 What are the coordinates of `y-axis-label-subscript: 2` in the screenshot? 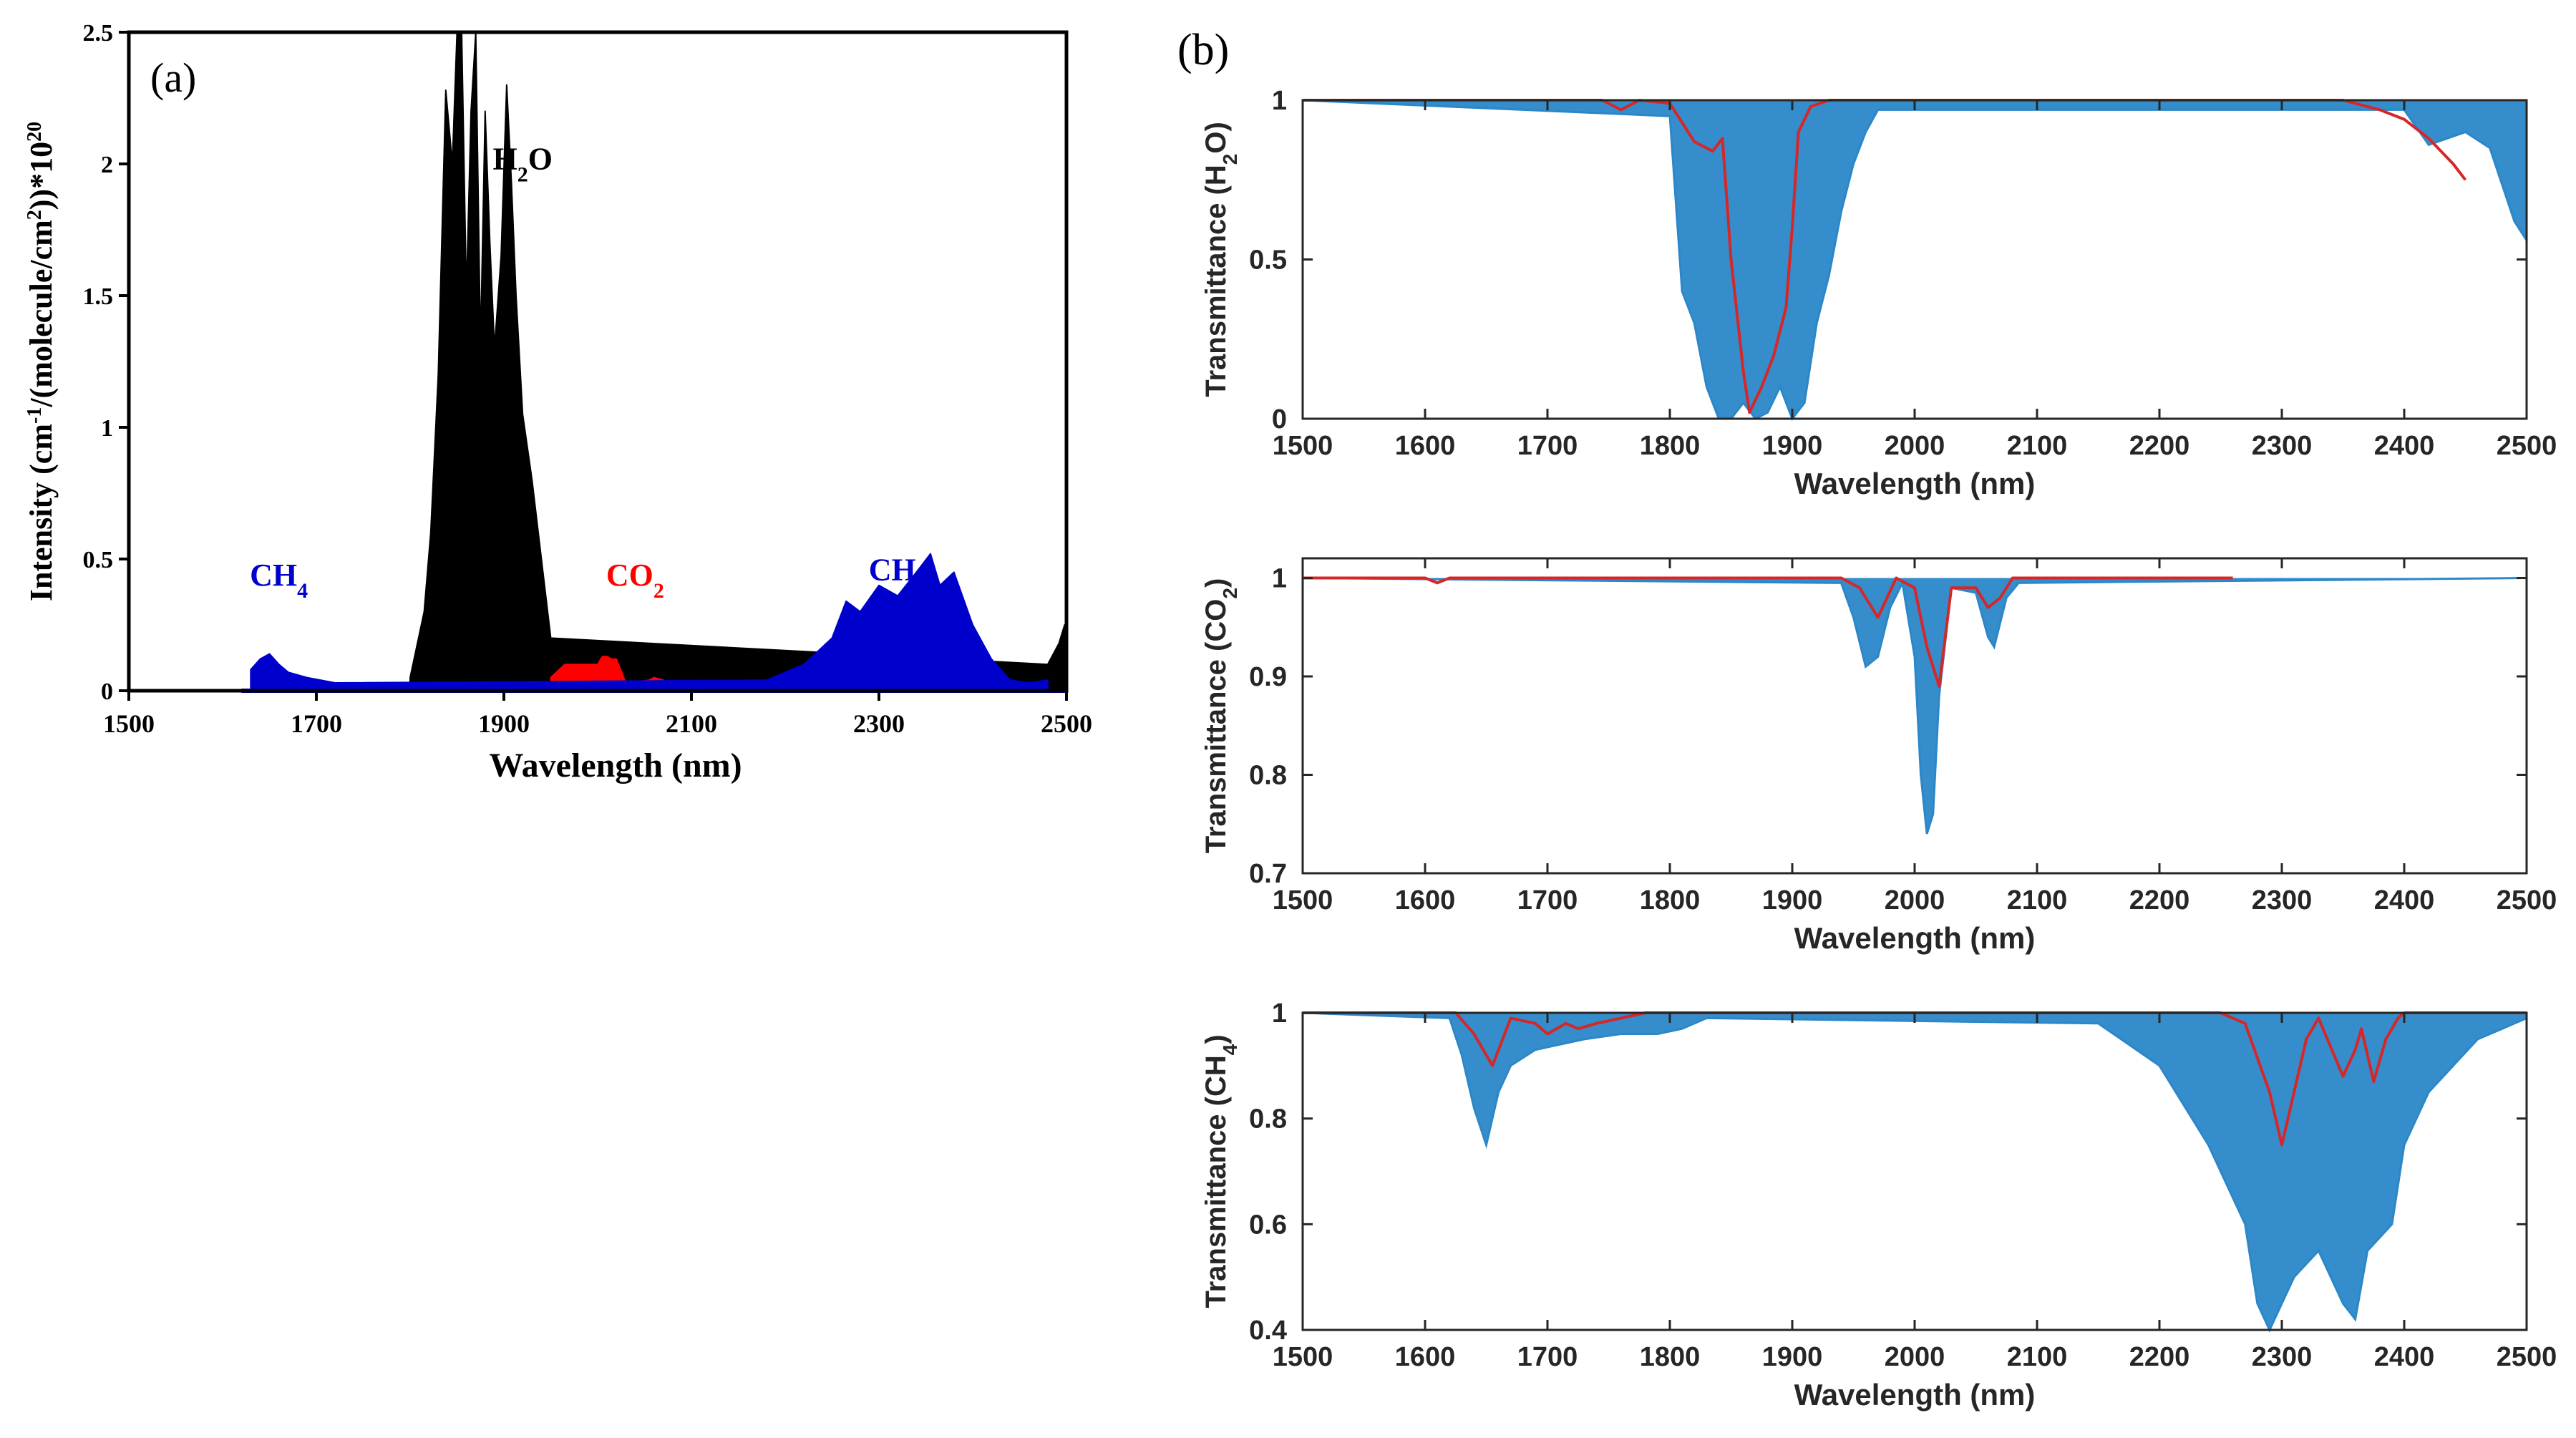 It's located at (1230, 159).